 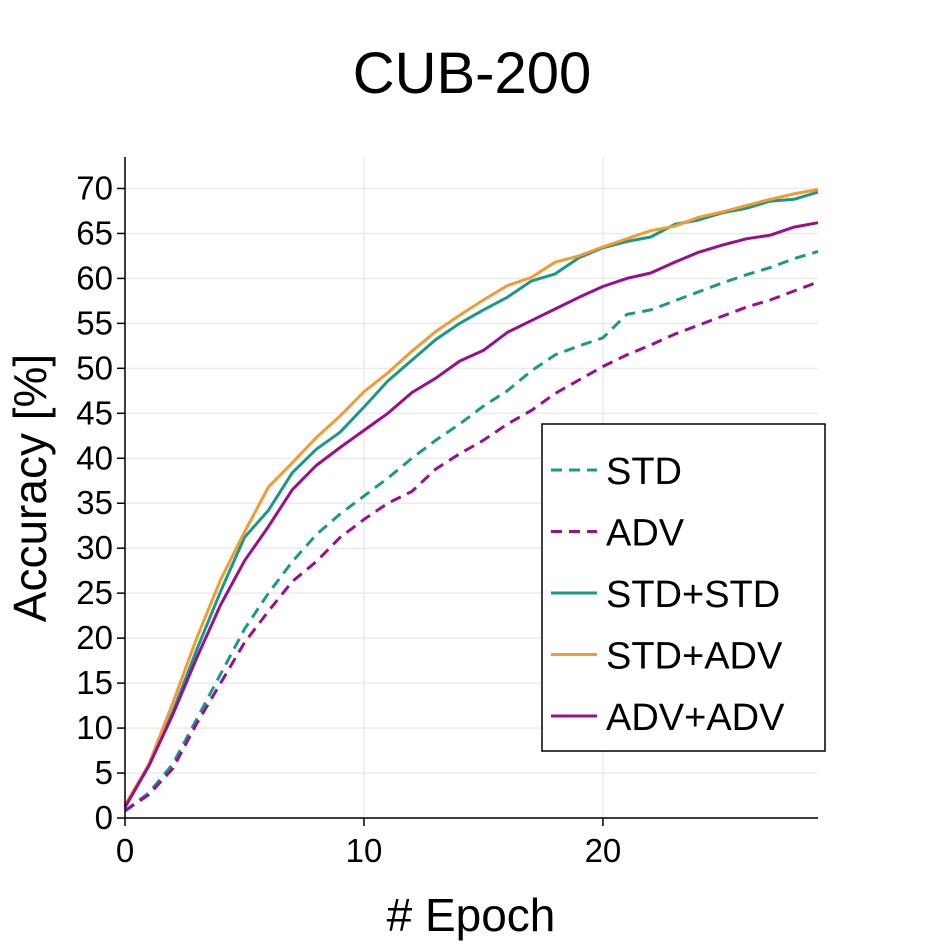 I want to click on legend-label: ADV, so click(x=645, y=534).